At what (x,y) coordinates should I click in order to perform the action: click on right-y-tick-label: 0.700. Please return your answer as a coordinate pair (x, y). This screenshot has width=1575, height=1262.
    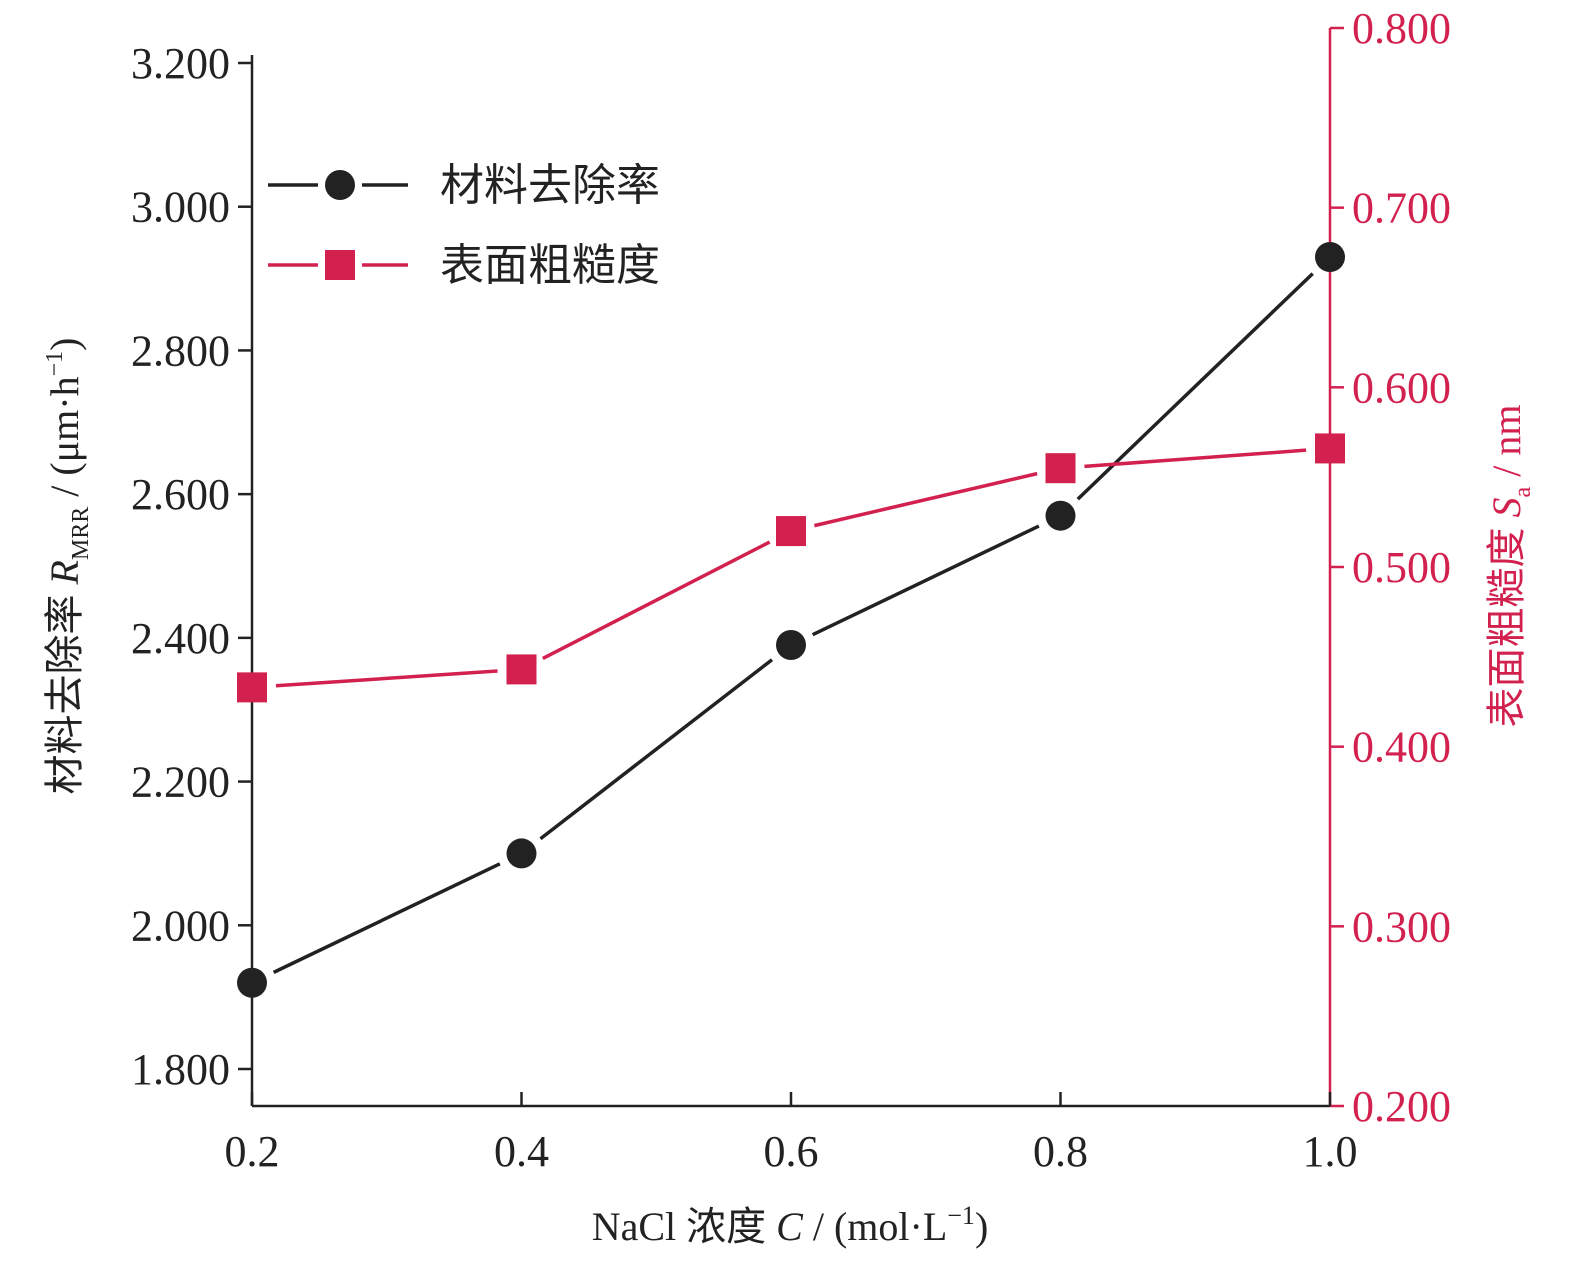
    Looking at the image, I should click on (1401, 208).